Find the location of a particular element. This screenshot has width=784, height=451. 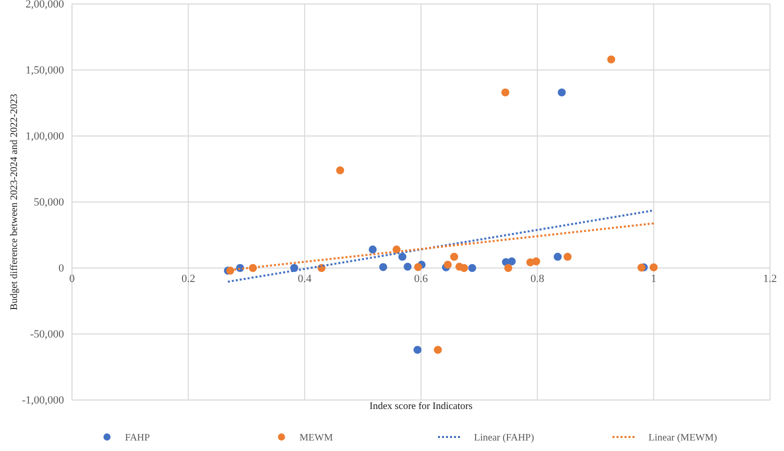

x-axis-title: Index score for Indicators is located at coordinates (421, 406).